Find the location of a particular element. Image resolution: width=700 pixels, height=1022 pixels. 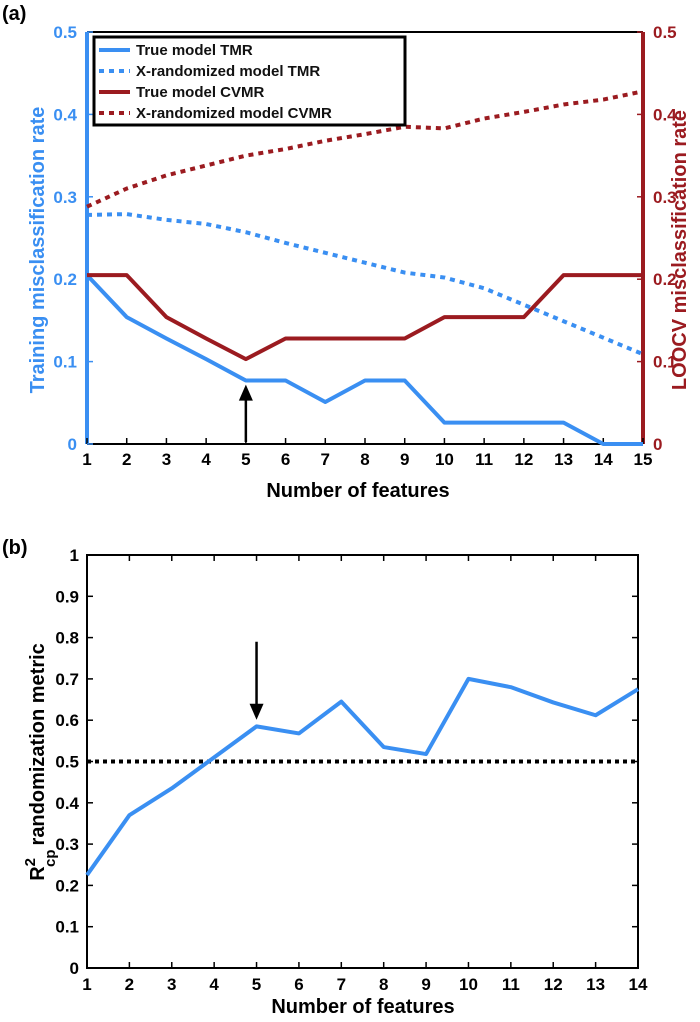

panel-b-label: (b) is located at coordinates (15, 548).